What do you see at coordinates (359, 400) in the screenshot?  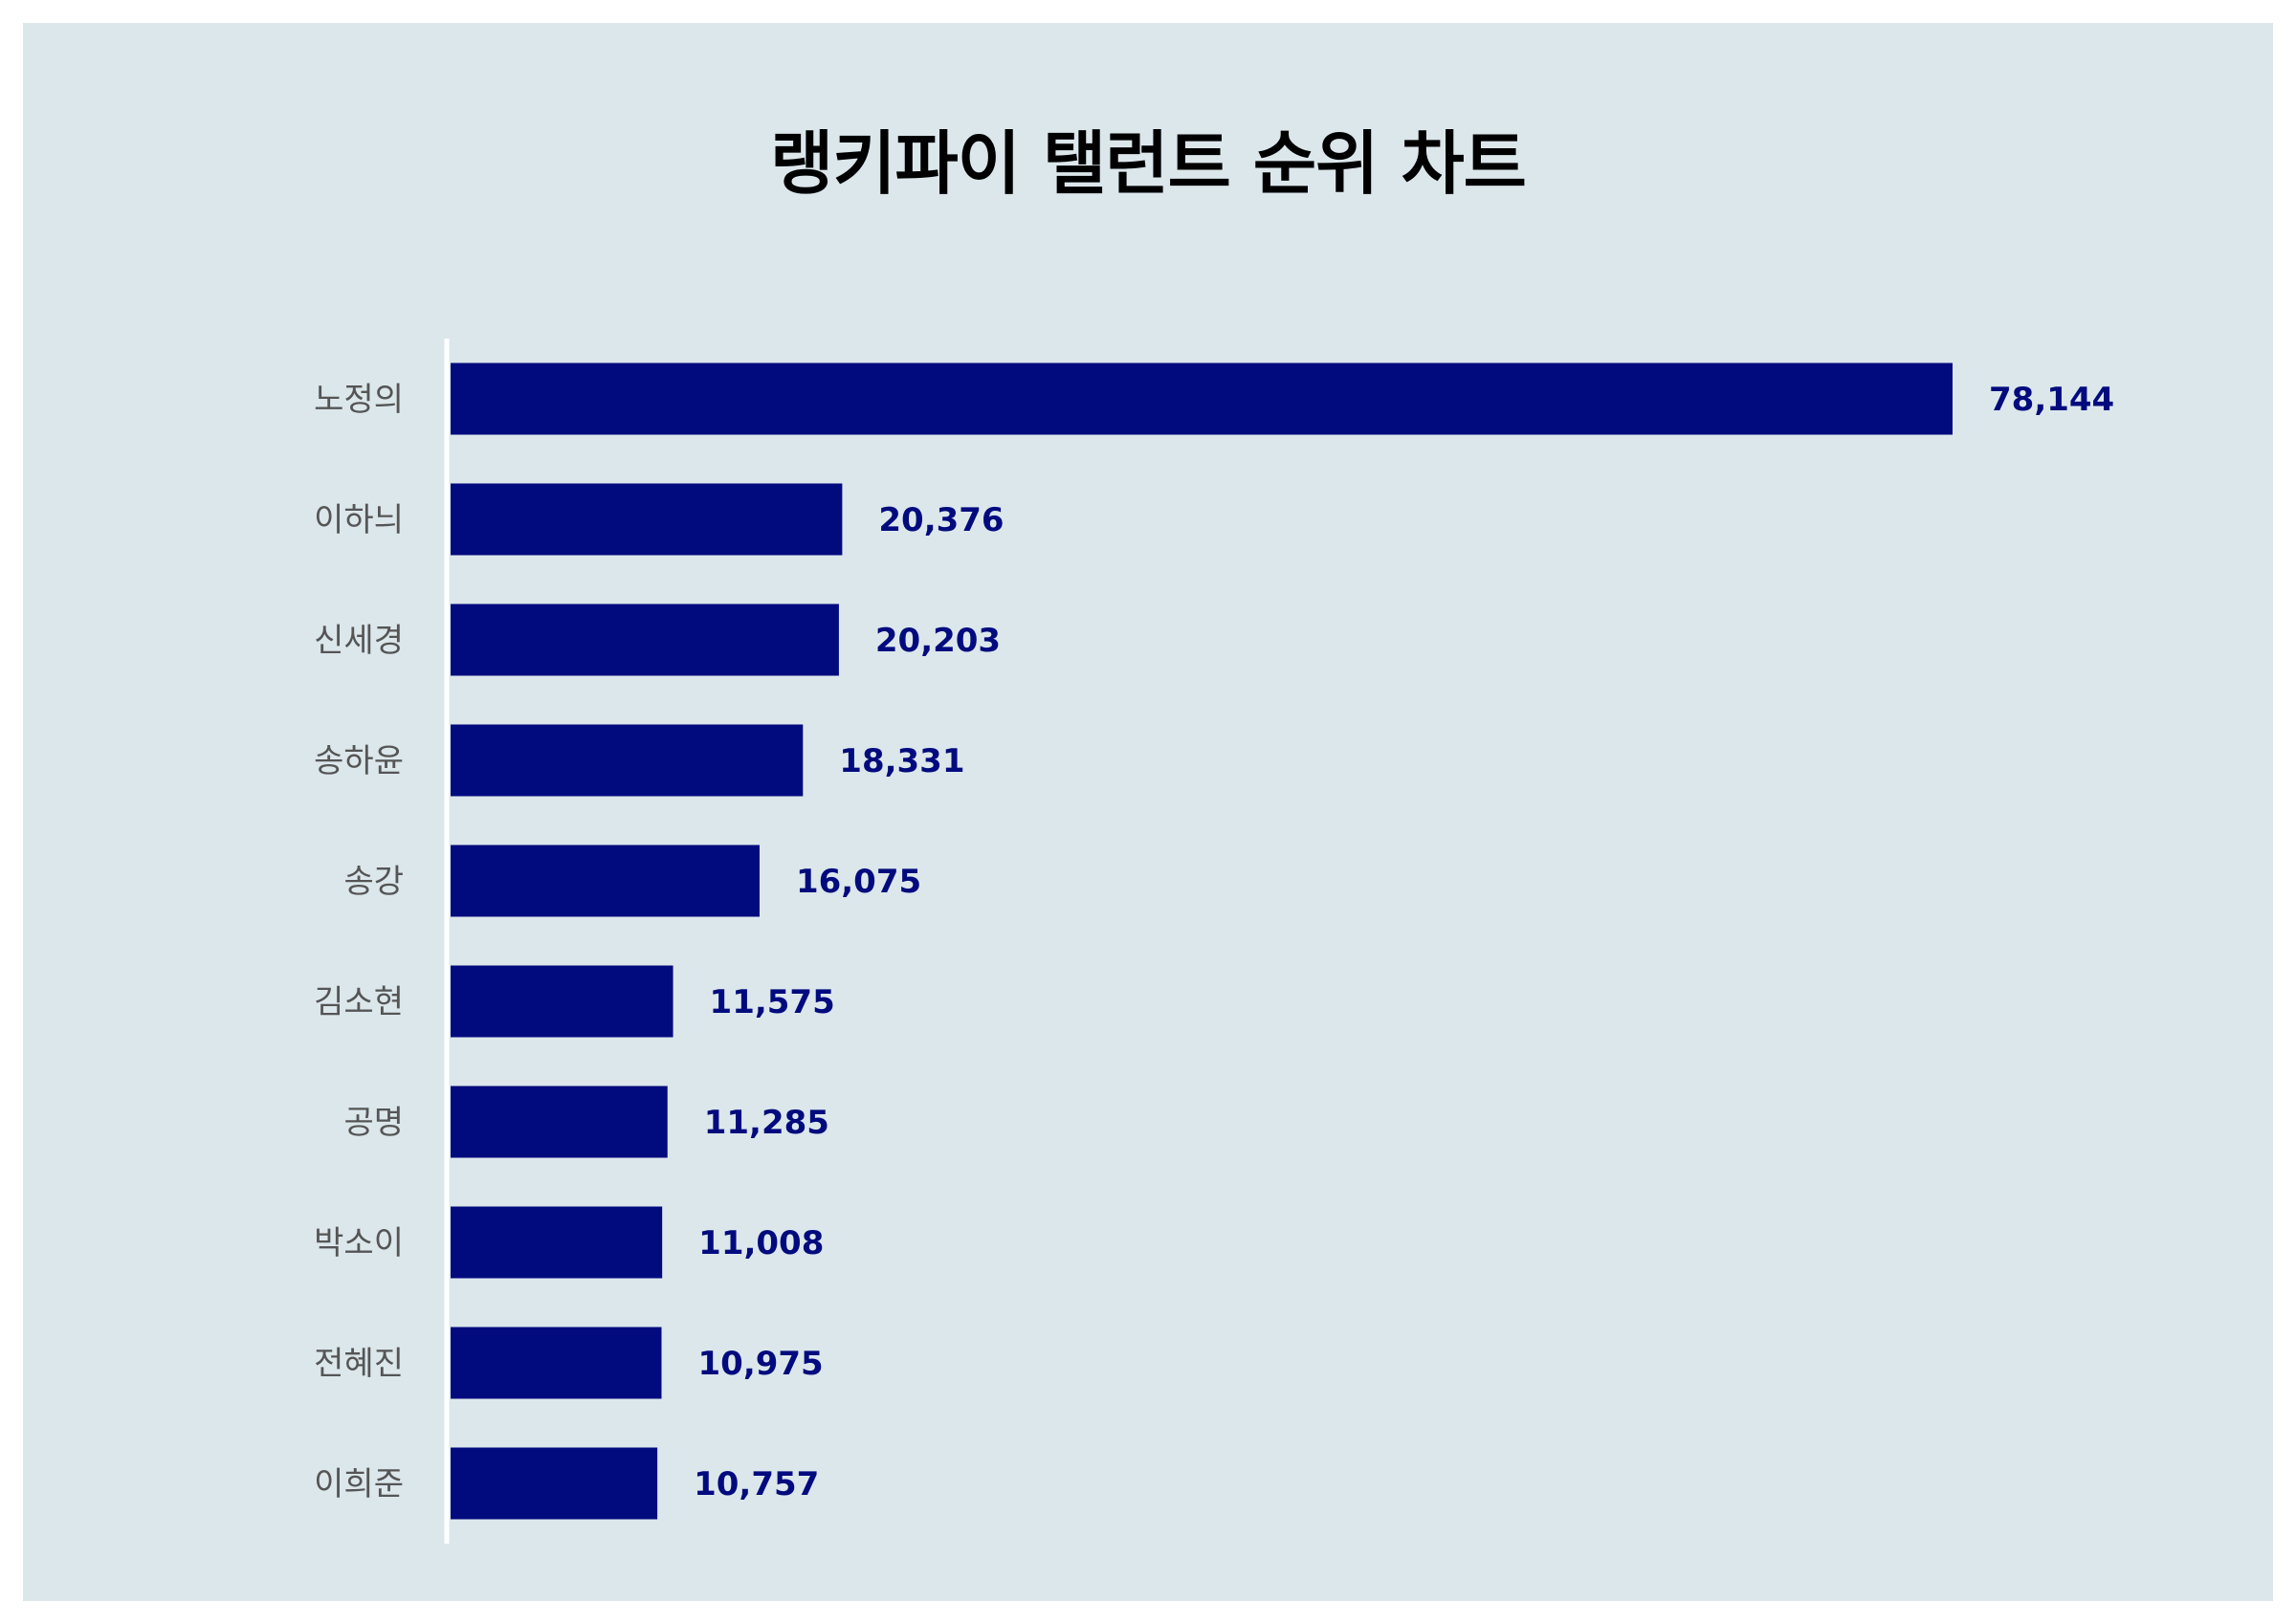 I see `category-label-1: 노정의` at bounding box center [359, 400].